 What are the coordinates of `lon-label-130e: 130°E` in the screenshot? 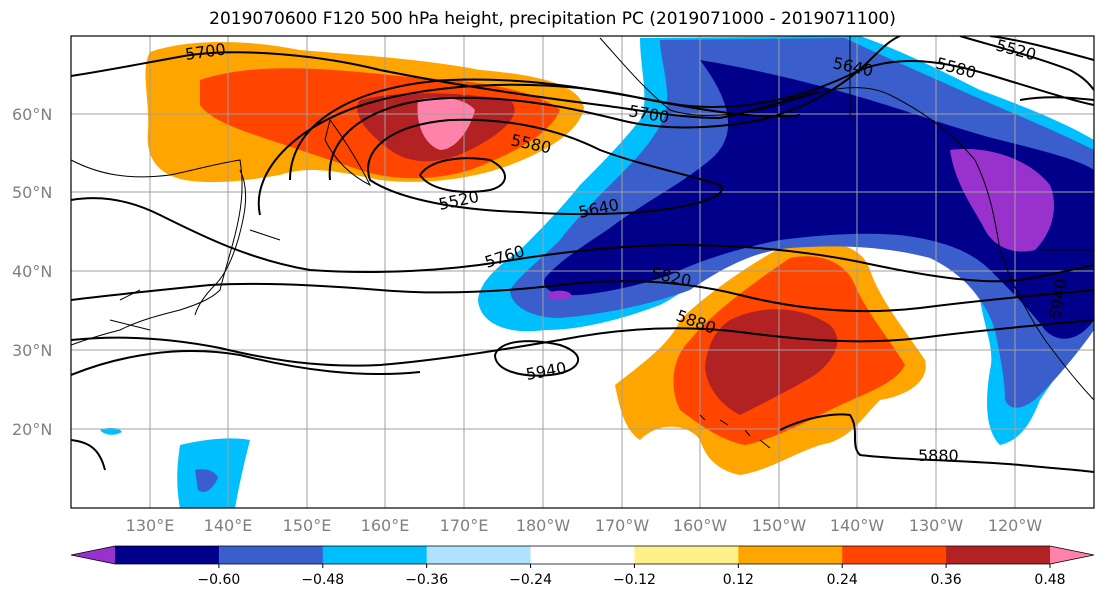 It's located at (150, 525).